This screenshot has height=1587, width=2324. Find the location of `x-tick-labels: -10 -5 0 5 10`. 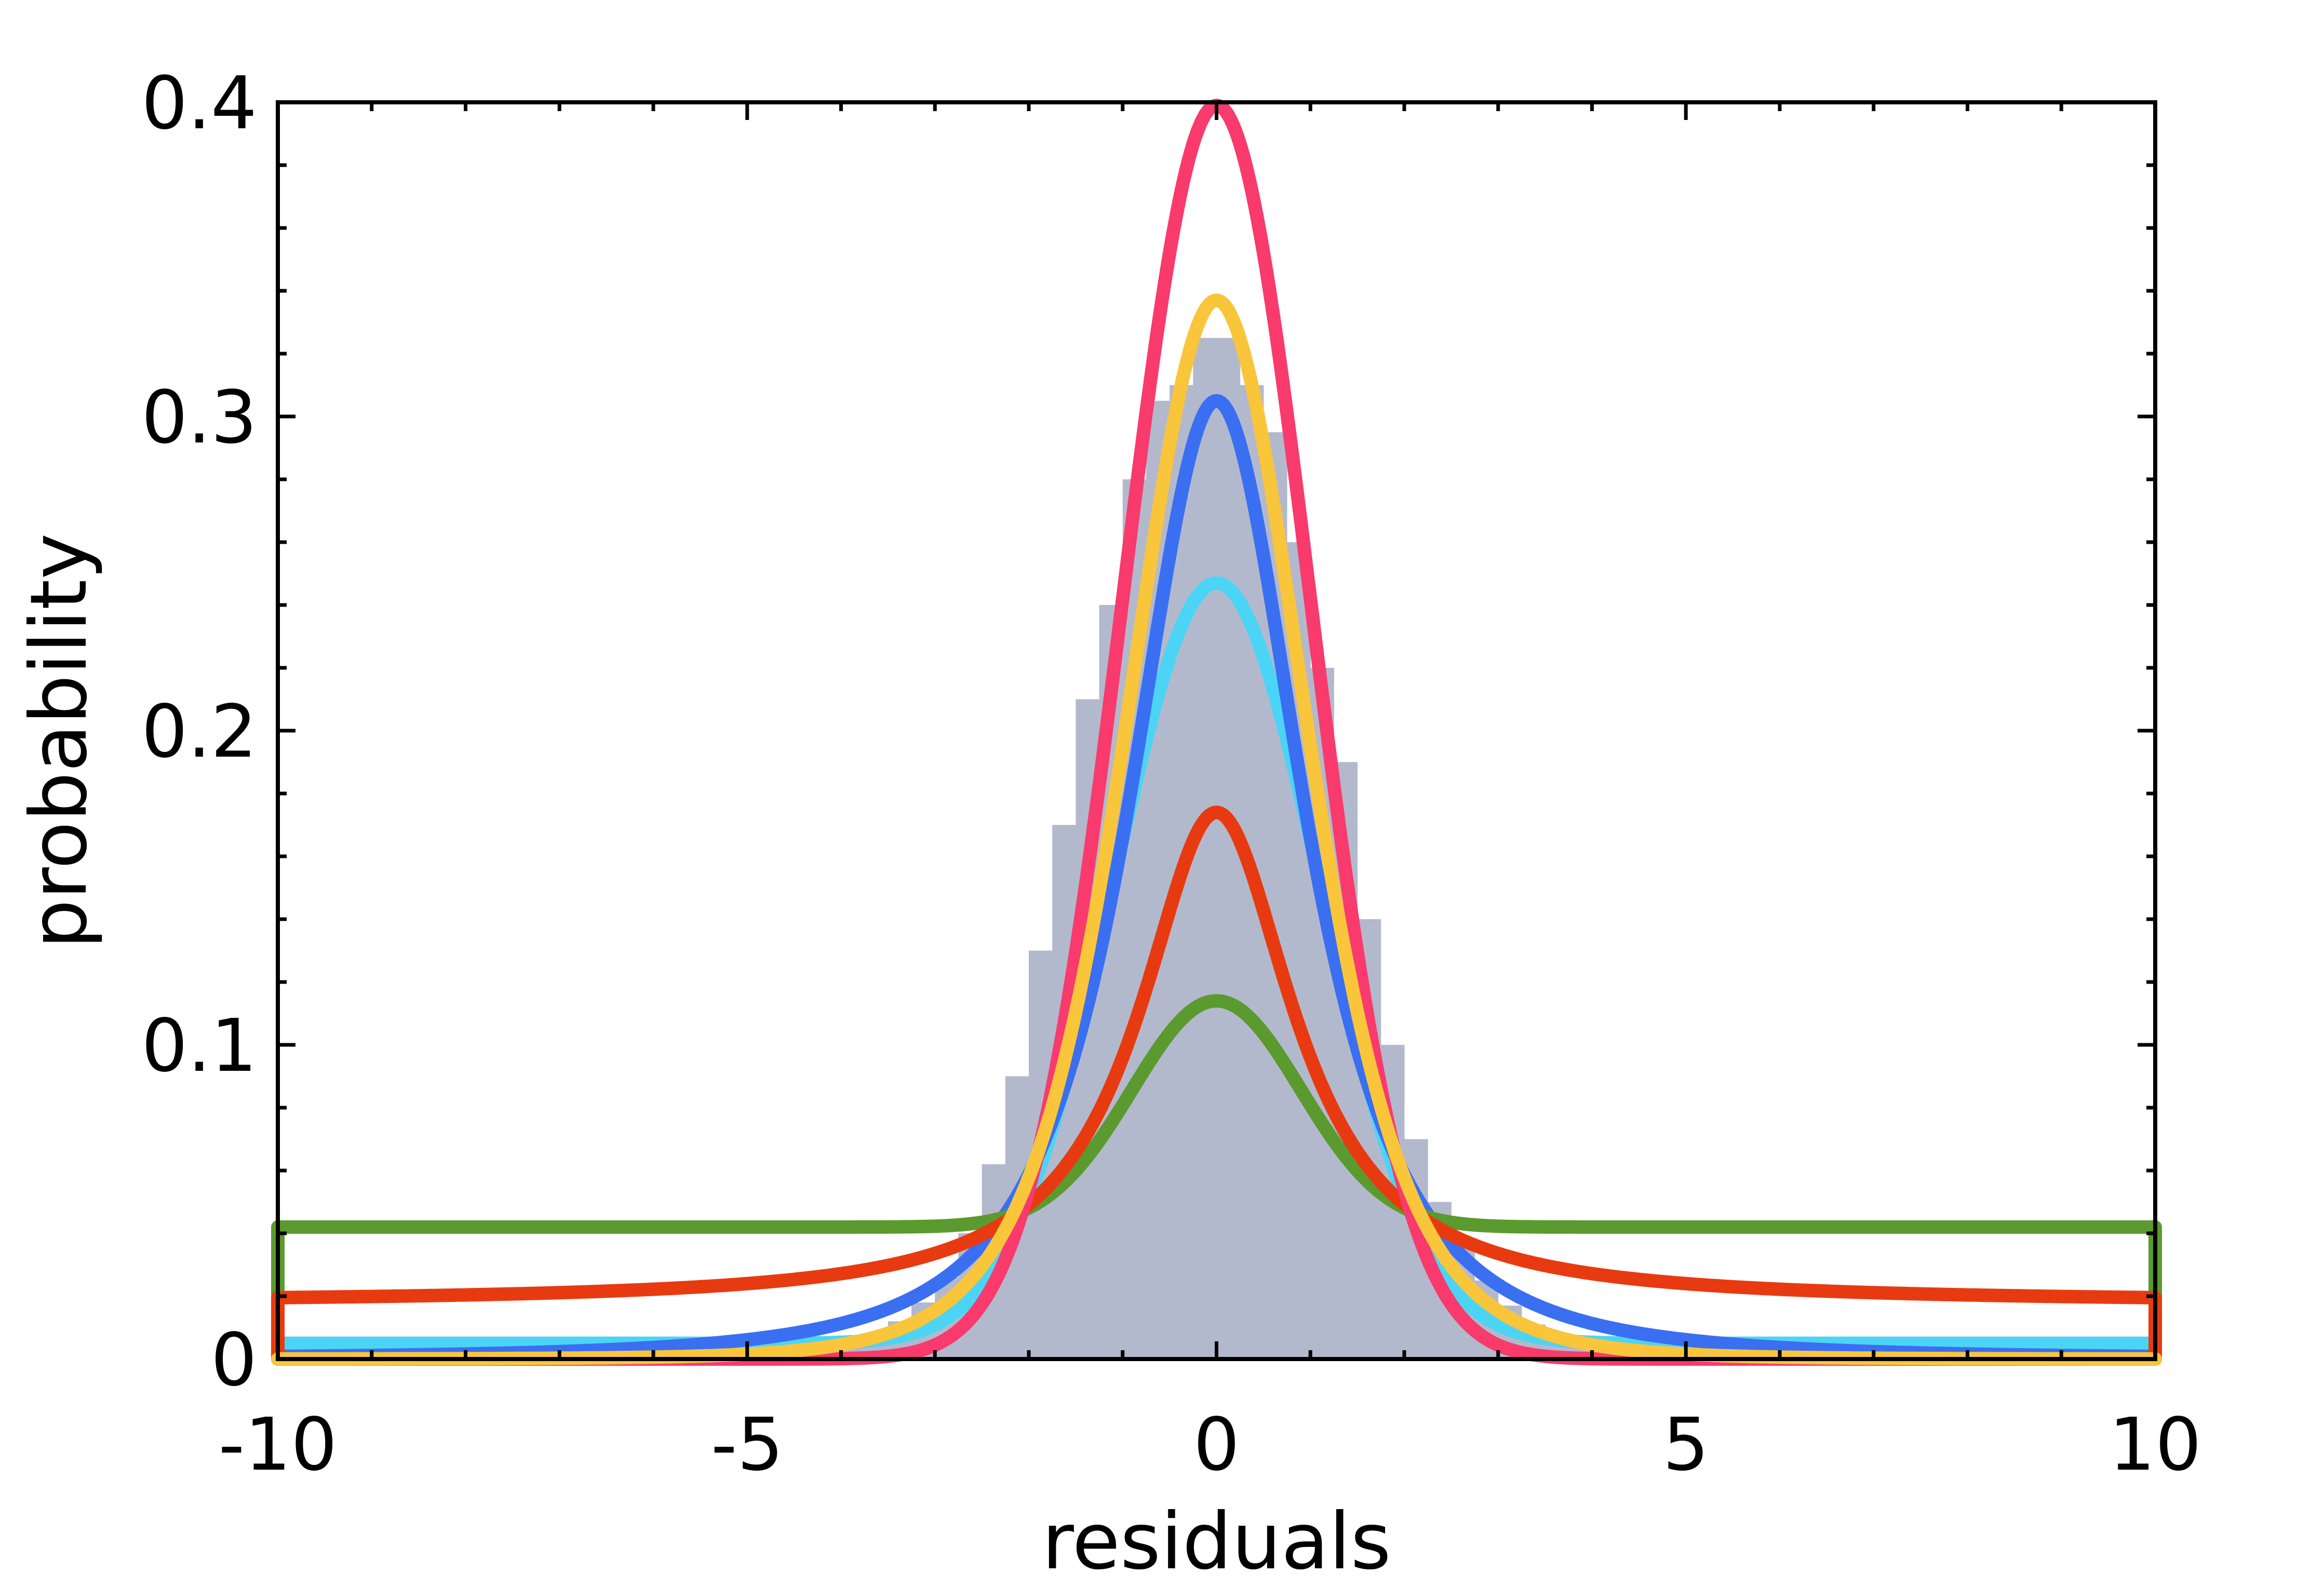

x-tick-labels: -10 -5 0 5 10 is located at coordinates (1210, 1445).